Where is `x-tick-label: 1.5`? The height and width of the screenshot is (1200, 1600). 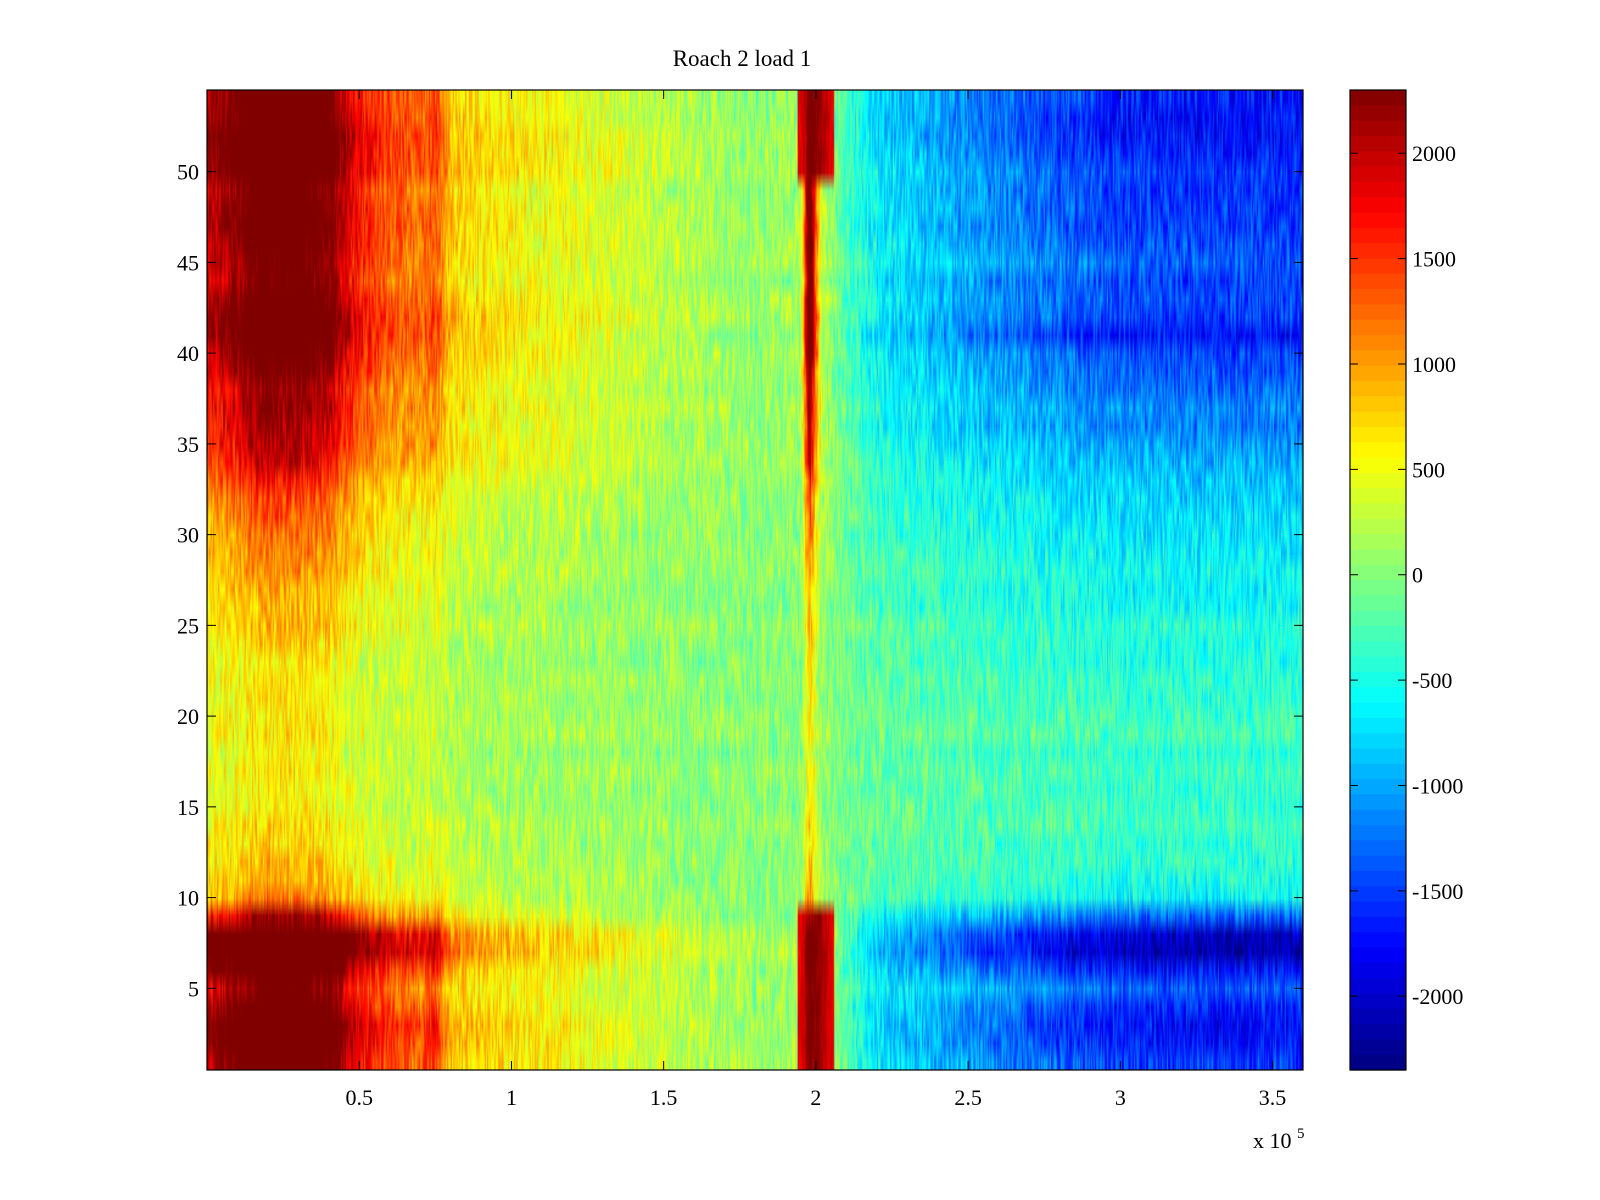 x-tick-label: 1.5 is located at coordinates (664, 1097).